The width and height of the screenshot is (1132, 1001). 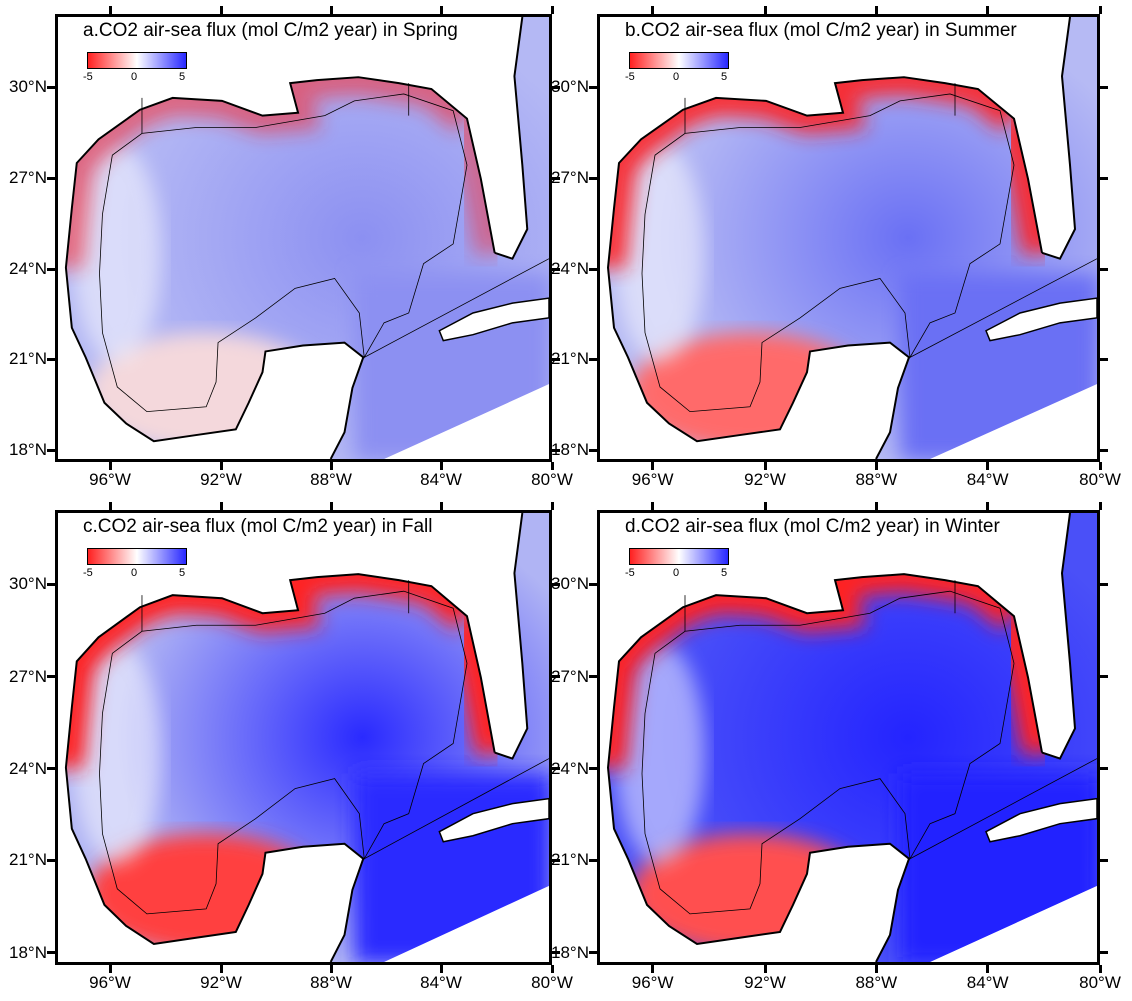 What do you see at coordinates (441, 982) in the screenshot?
I see `lon-tick-label: 84°W` at bounding box center [441, 982].